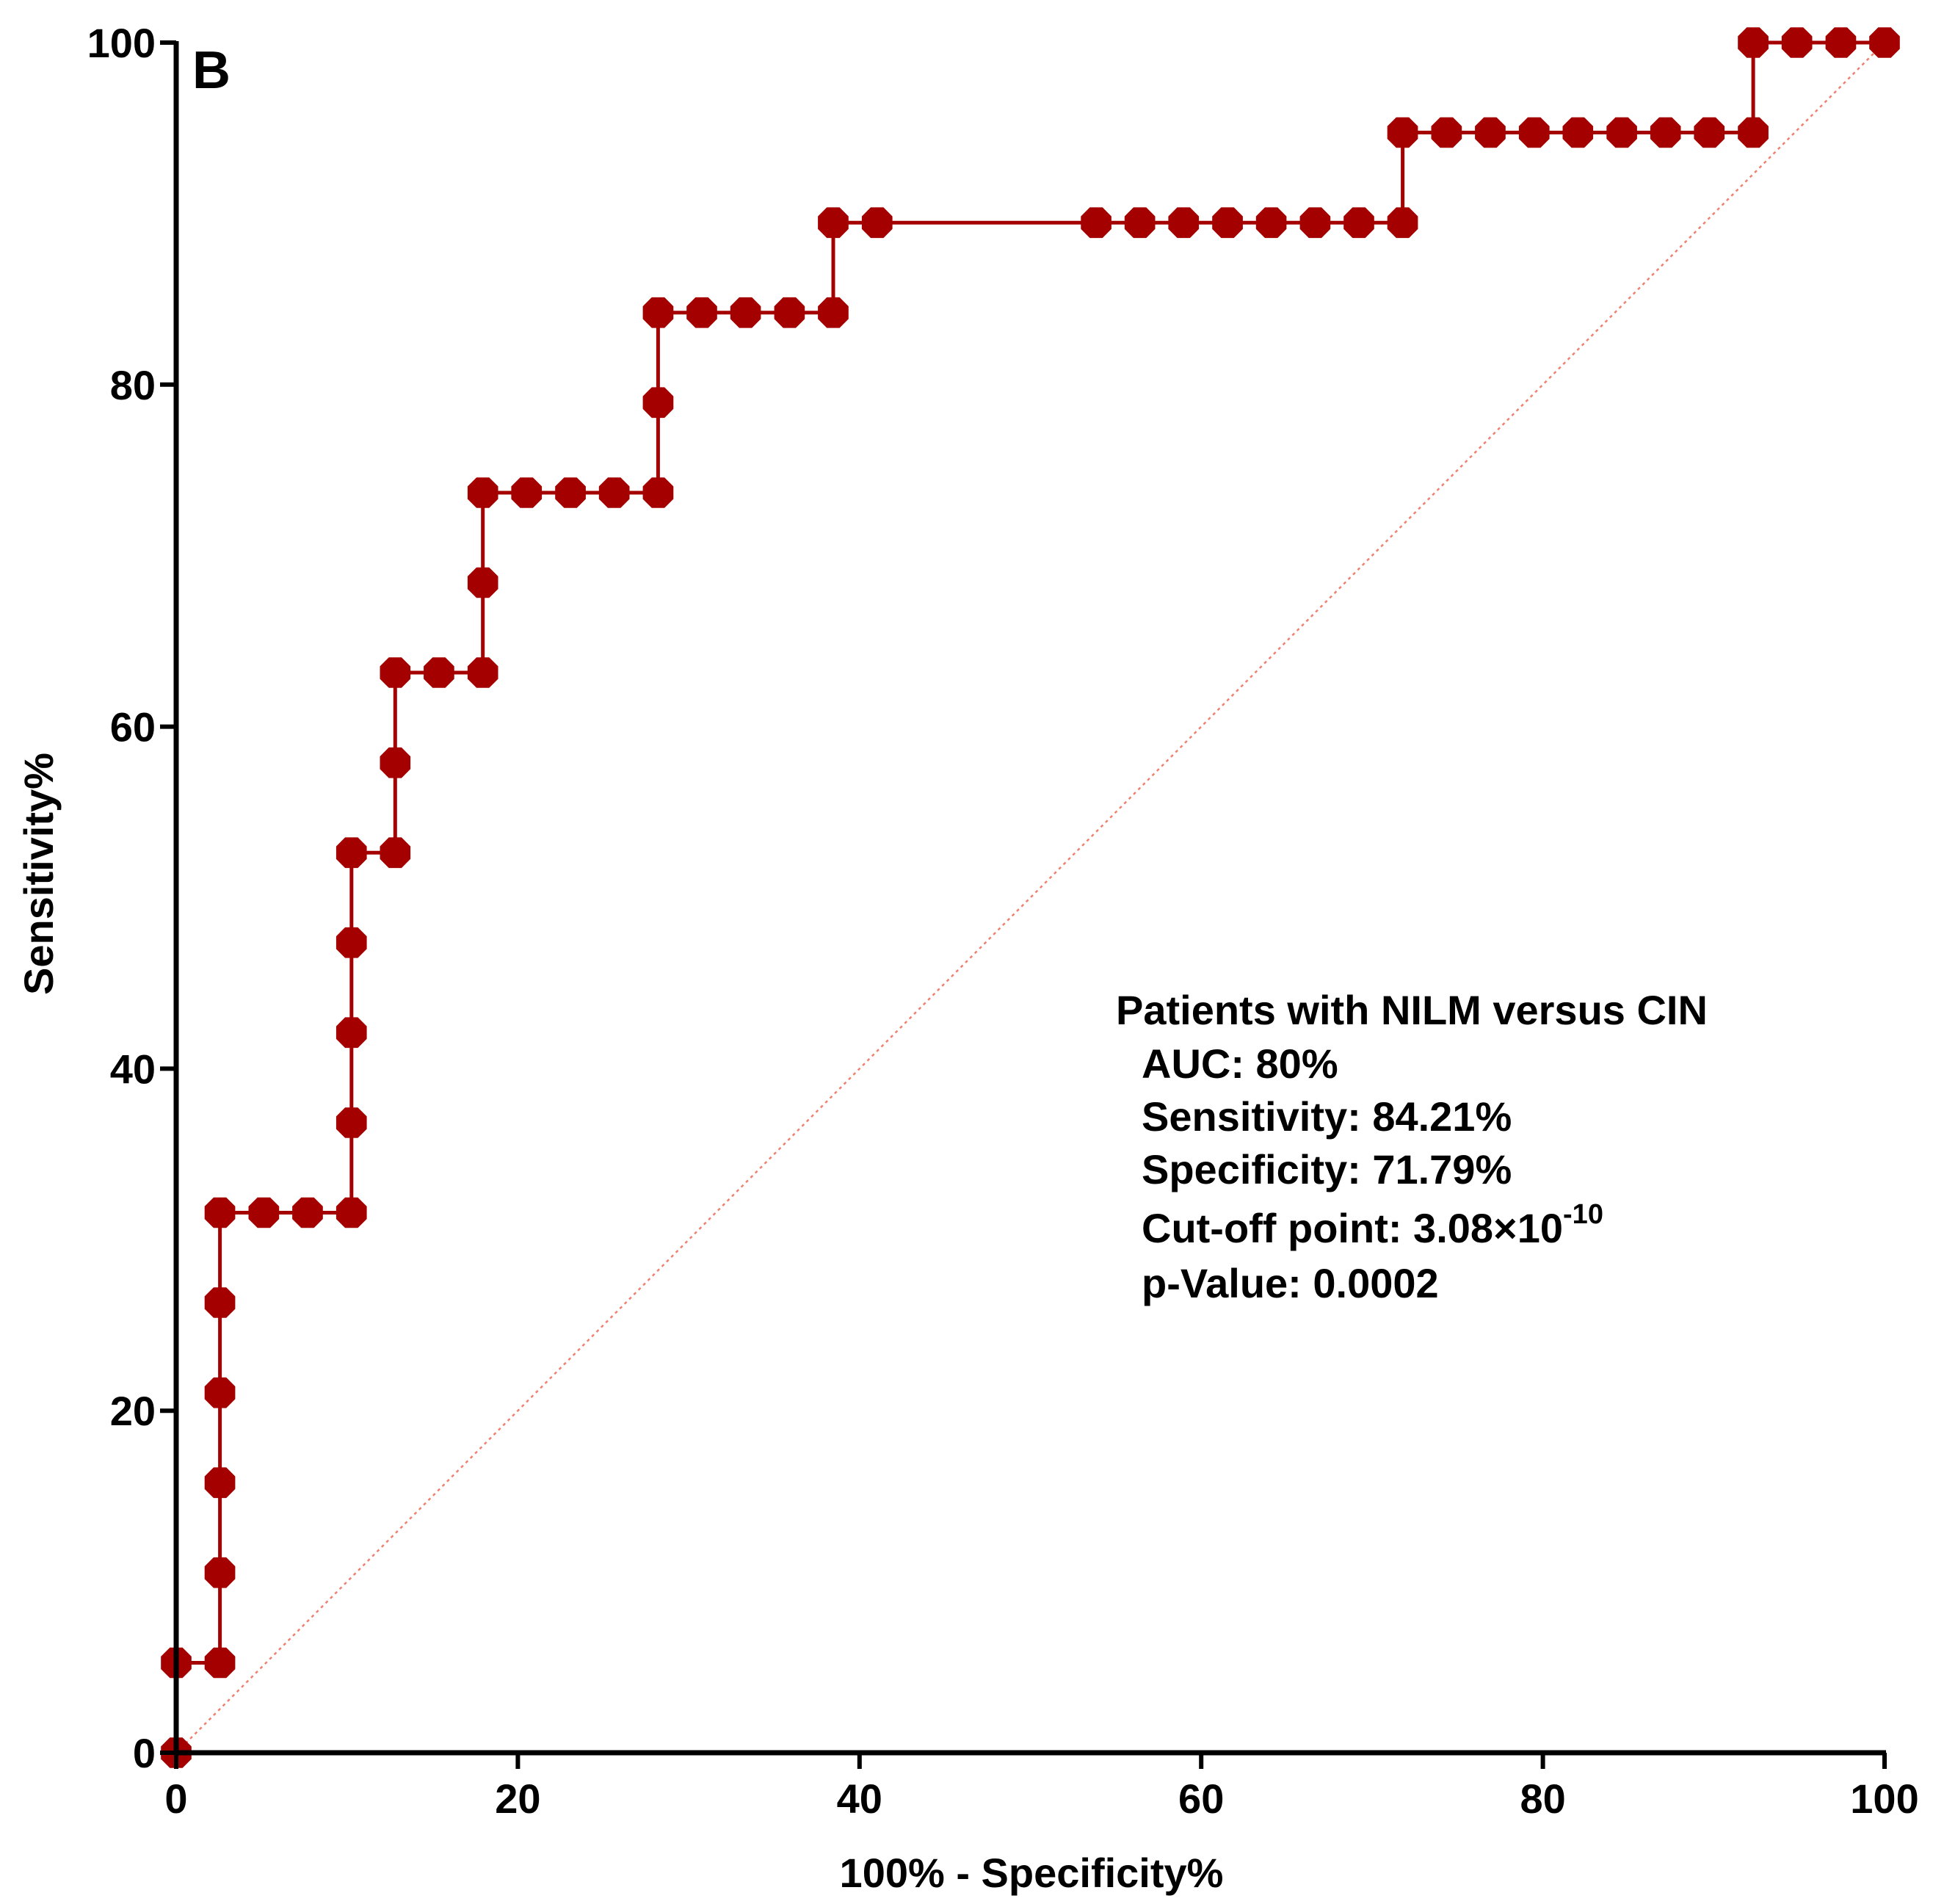  Describe the element at coordinates (1884, 1799) in the screenshot. I see `x-tick-label: 100` at that location.